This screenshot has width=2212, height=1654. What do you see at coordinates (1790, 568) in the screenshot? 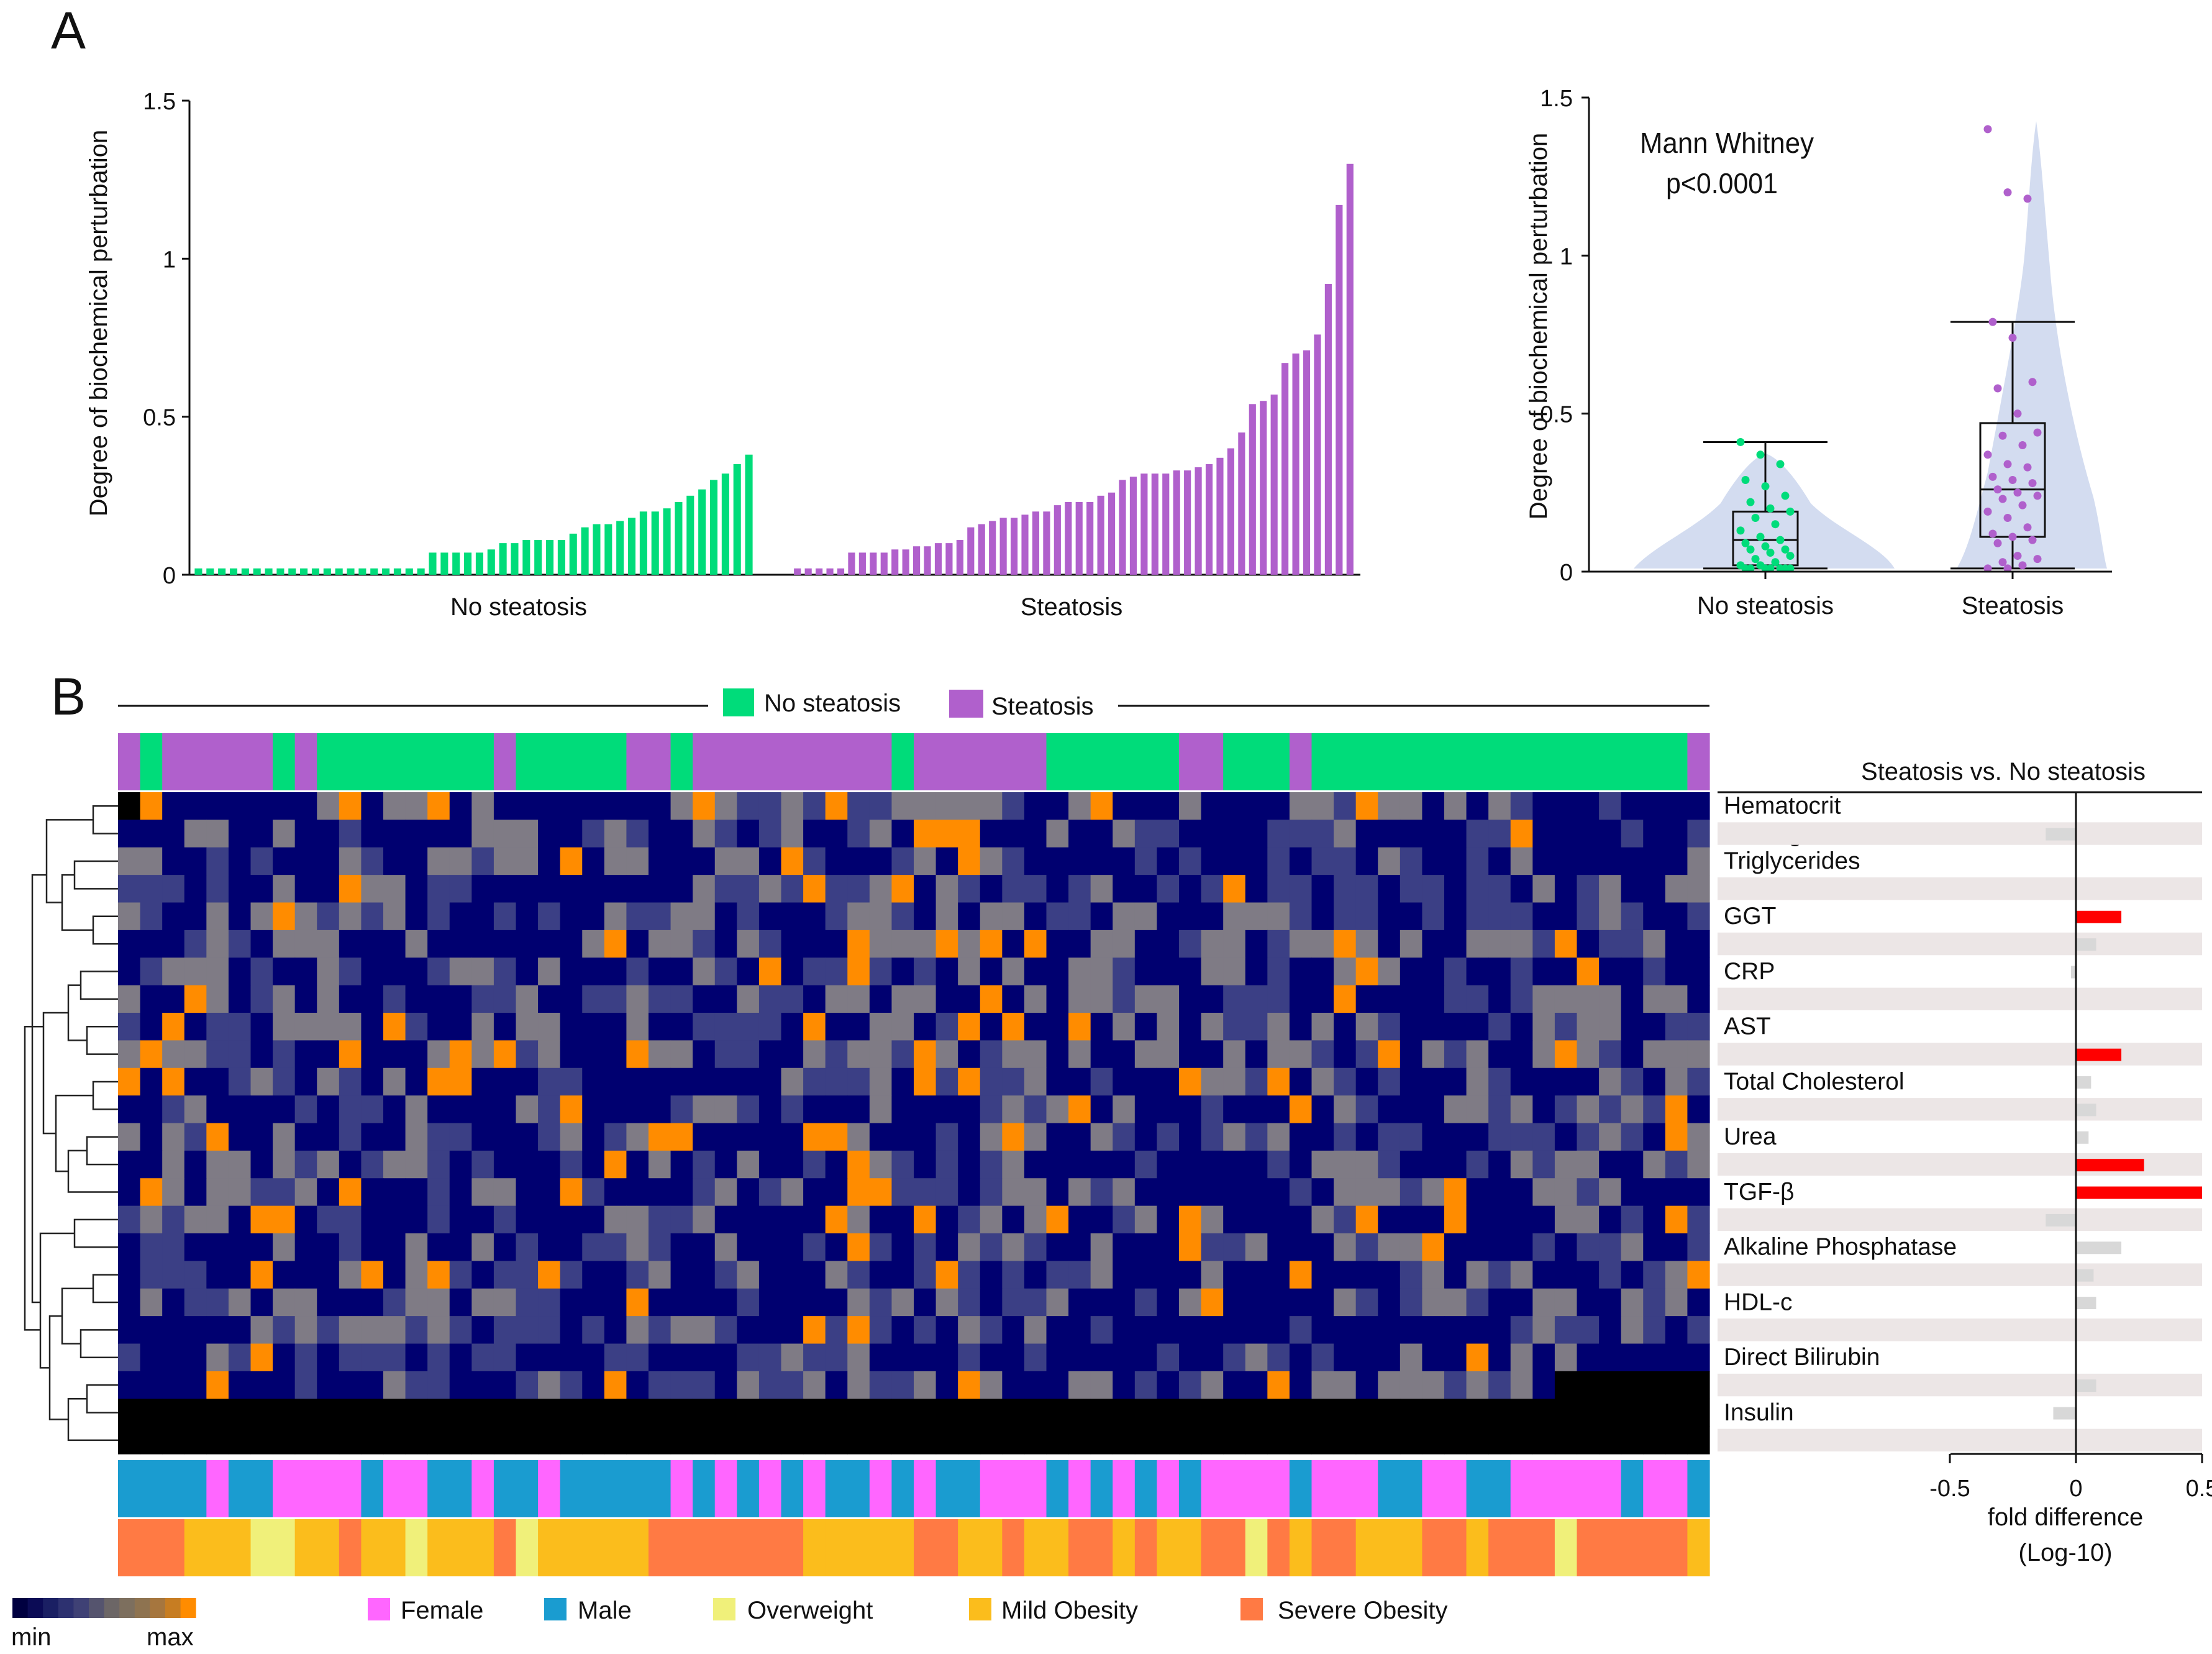
I see `point-no-steatosis` at bounding box center [1790, 568].